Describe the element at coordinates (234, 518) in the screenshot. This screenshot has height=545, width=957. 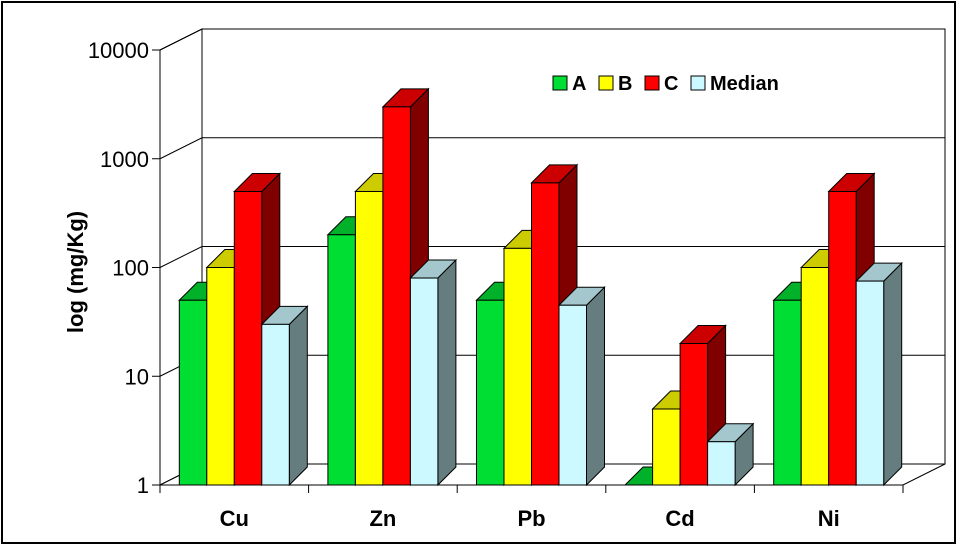
I see `category-label-cu: Cu` at that location.